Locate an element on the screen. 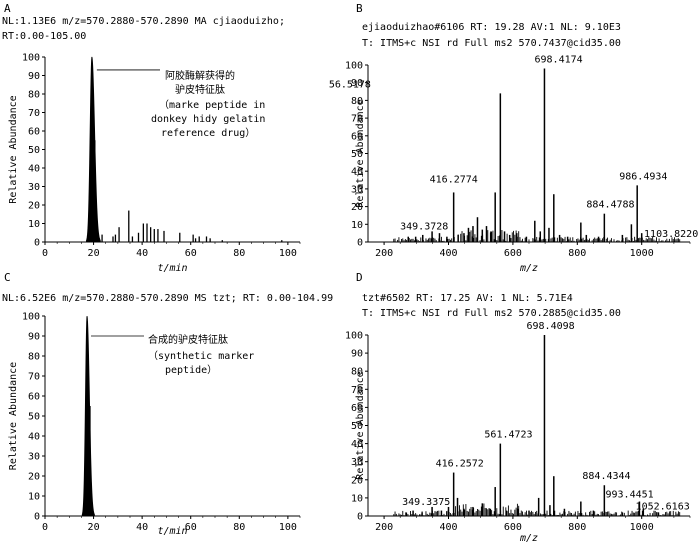 This screenshot has height=544, width=700. chart-b-y-tick-label: 0 is located at coordinates (360, 243).